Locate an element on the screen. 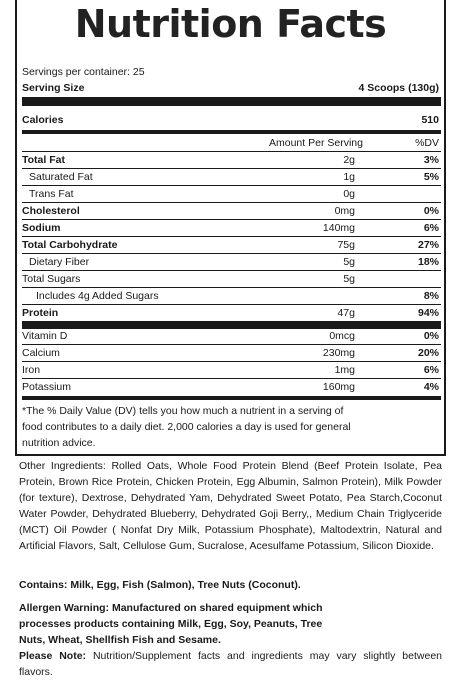 The height and width of the screenshot is (680, 462). nutrient-dv-added-sugars: 8% is located at coordinates (431, 296).